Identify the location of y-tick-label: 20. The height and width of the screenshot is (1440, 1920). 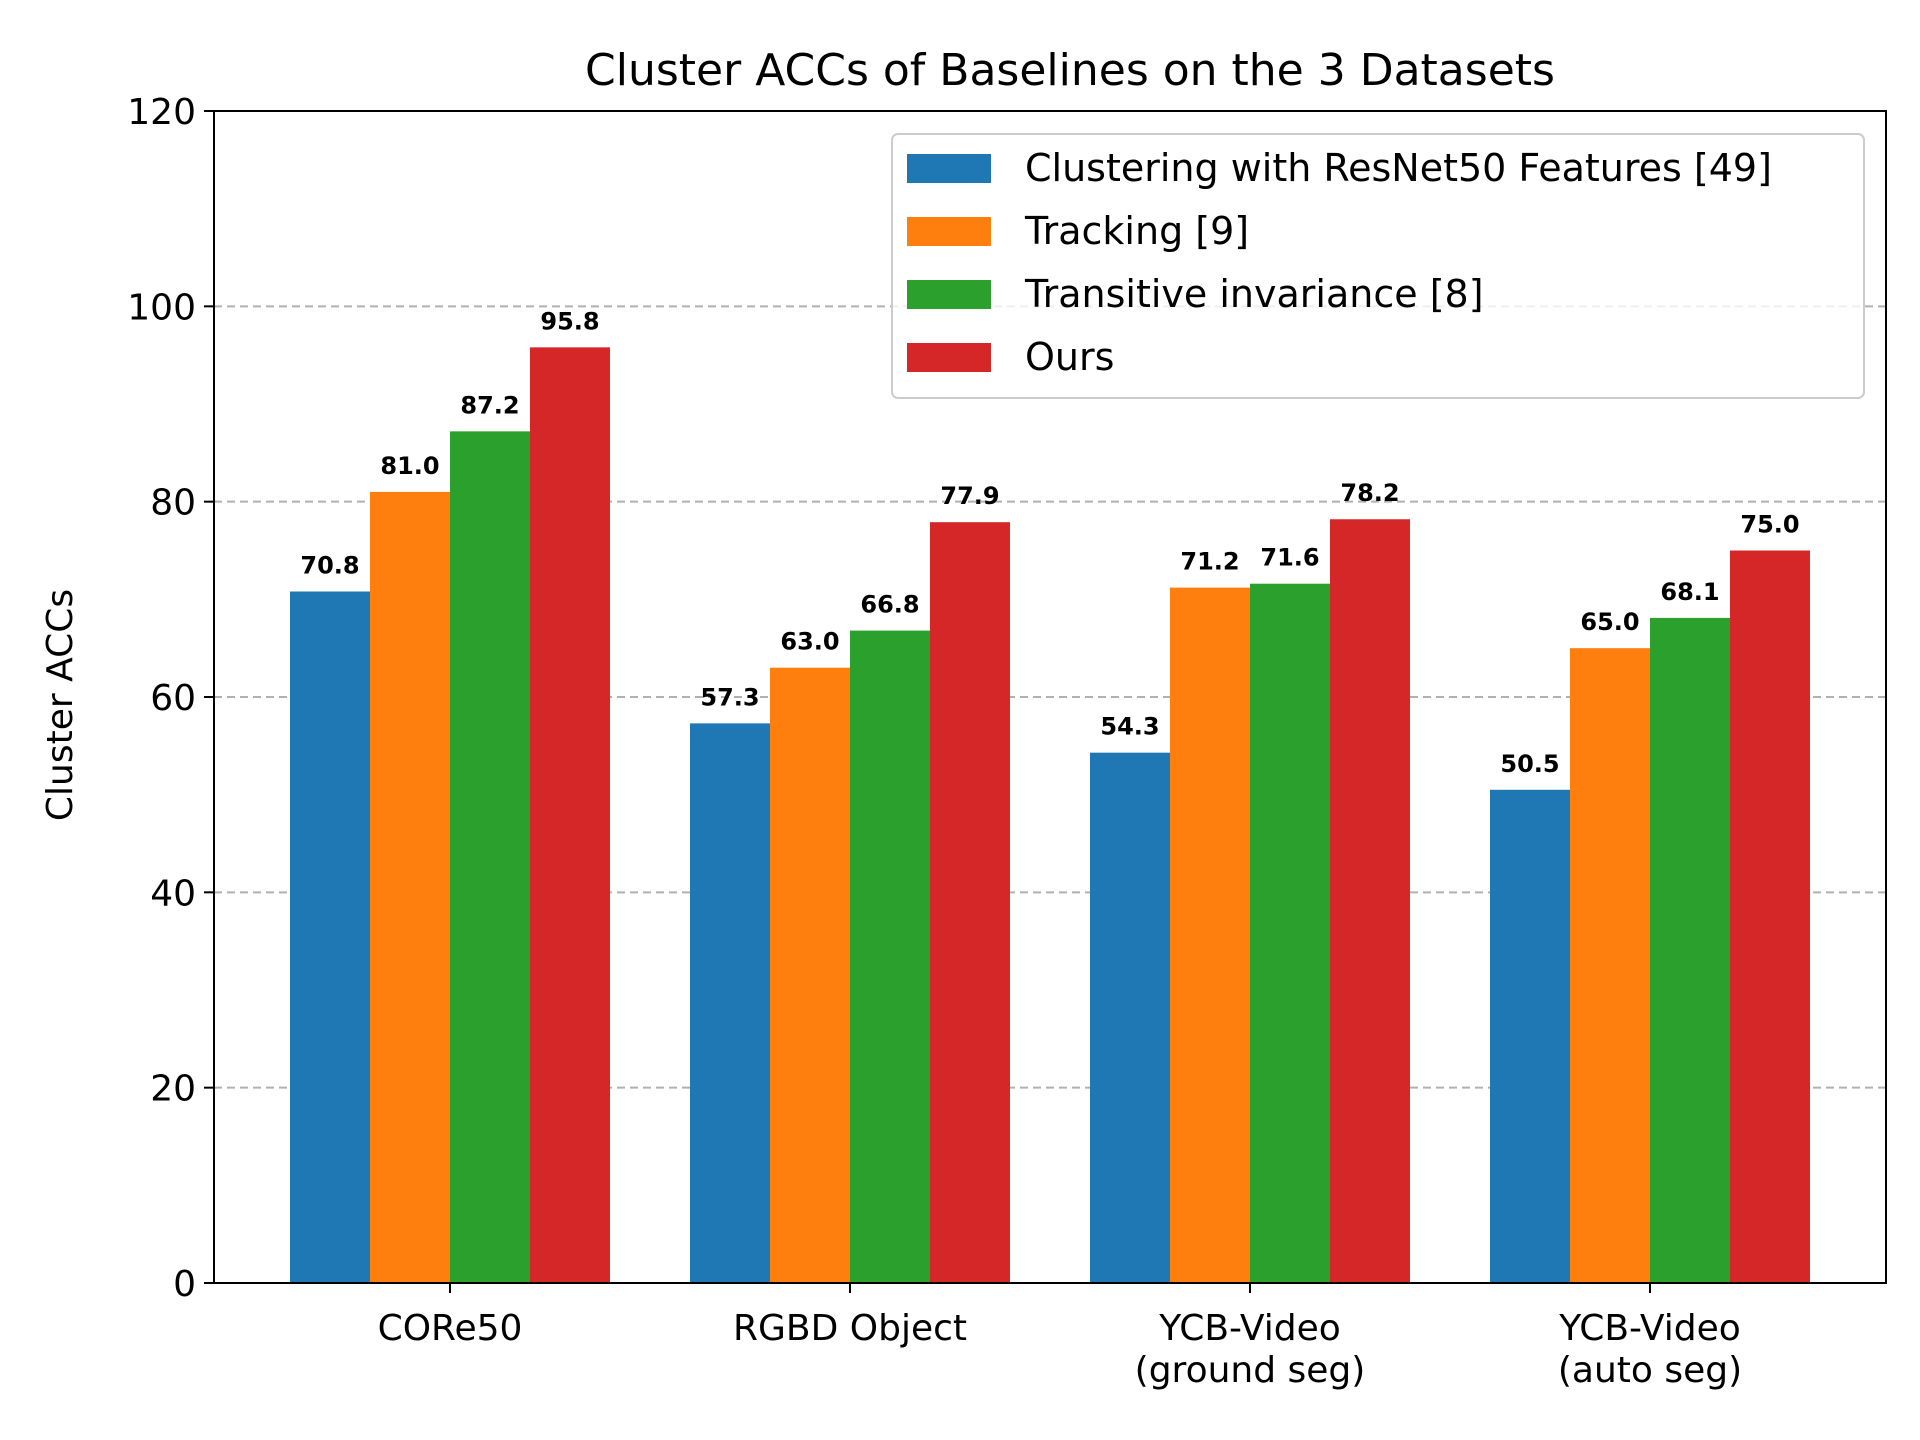
(173, 1089).